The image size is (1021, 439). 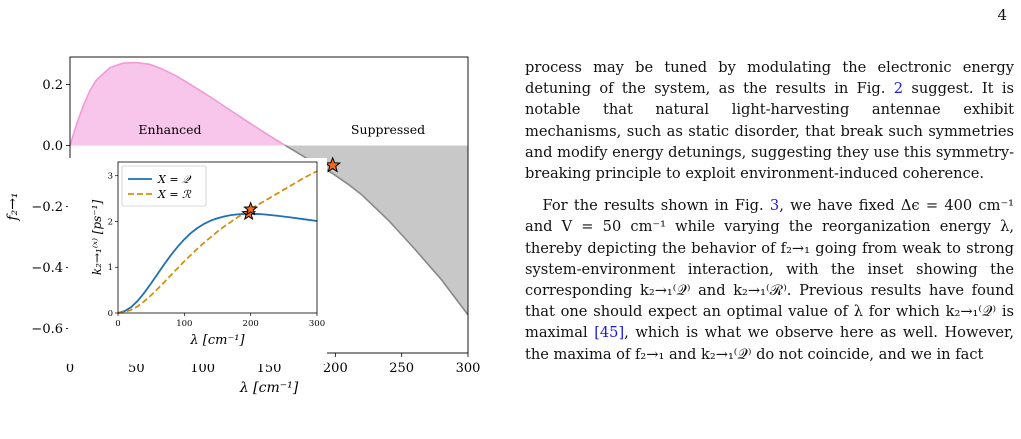 What do you see at coordinates (269, 368) in the screenshot?
I see `x-tick-label: 150` at bounding box center [269, 368].